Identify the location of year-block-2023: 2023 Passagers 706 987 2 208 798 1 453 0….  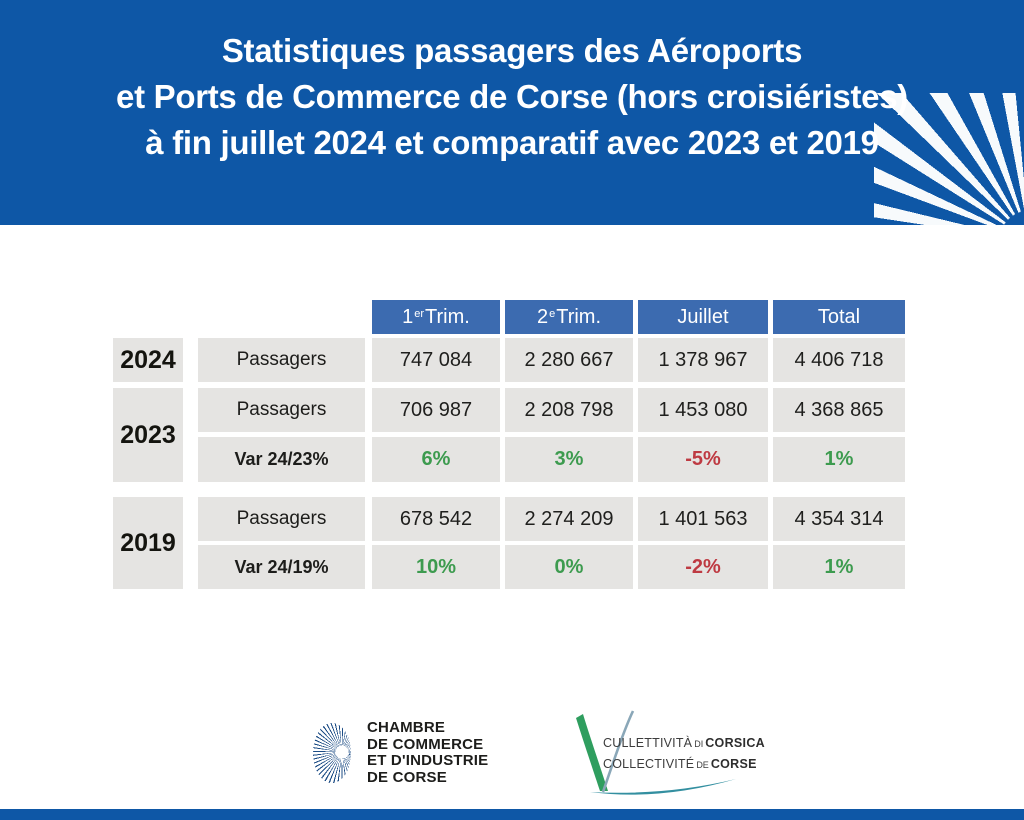
(510, 435).